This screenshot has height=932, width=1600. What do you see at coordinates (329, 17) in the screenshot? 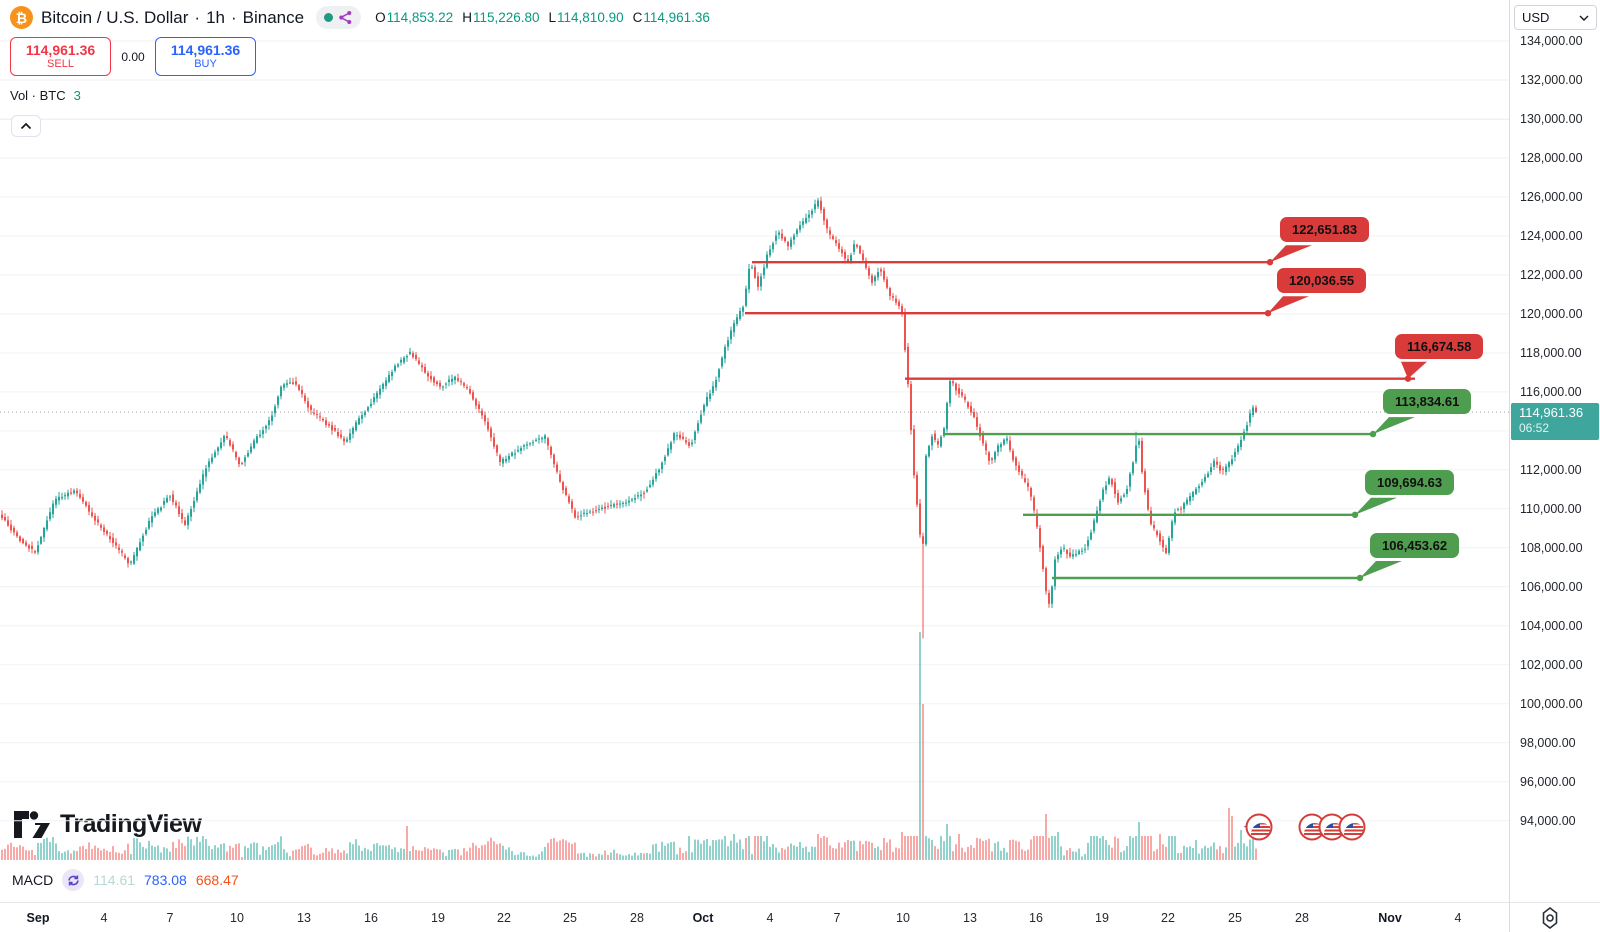
I see `market-open-dot-icon` at bounding box center [329, 17].